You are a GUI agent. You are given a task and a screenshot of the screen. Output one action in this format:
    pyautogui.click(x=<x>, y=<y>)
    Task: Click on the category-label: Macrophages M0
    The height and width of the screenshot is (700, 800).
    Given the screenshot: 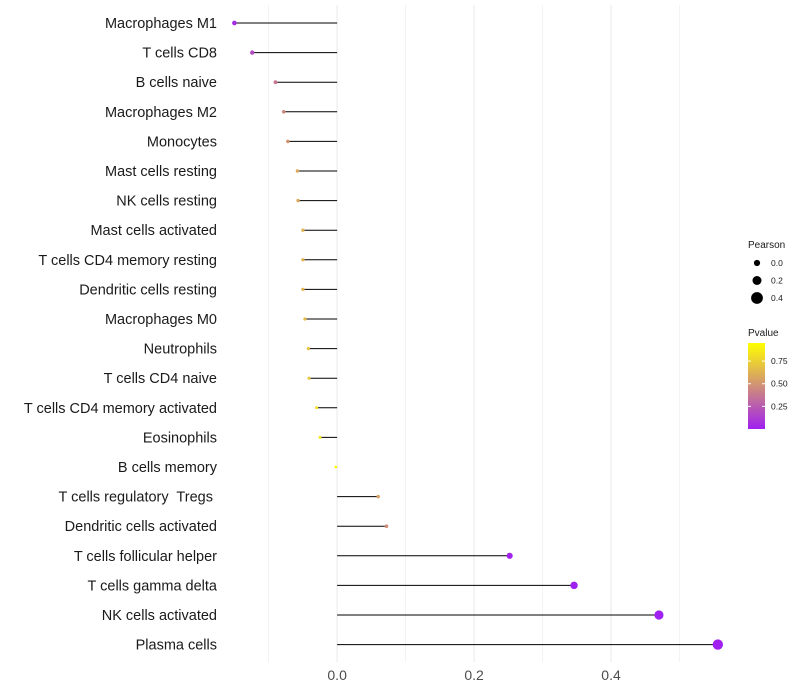 What is the action you would take?
    pyautogui.click(x=161, y=320)
    